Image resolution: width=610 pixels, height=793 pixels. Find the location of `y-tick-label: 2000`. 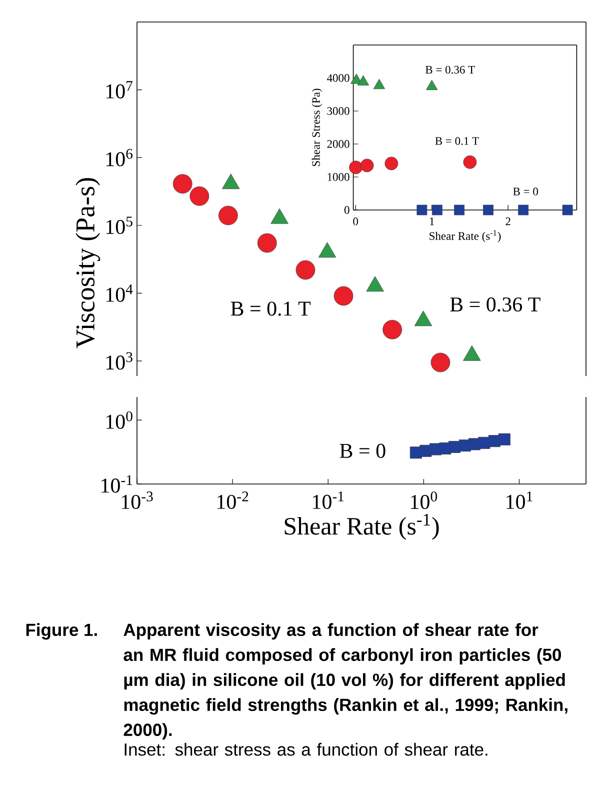

y-tick-label: 2000 is located at coordinates (338, 144).